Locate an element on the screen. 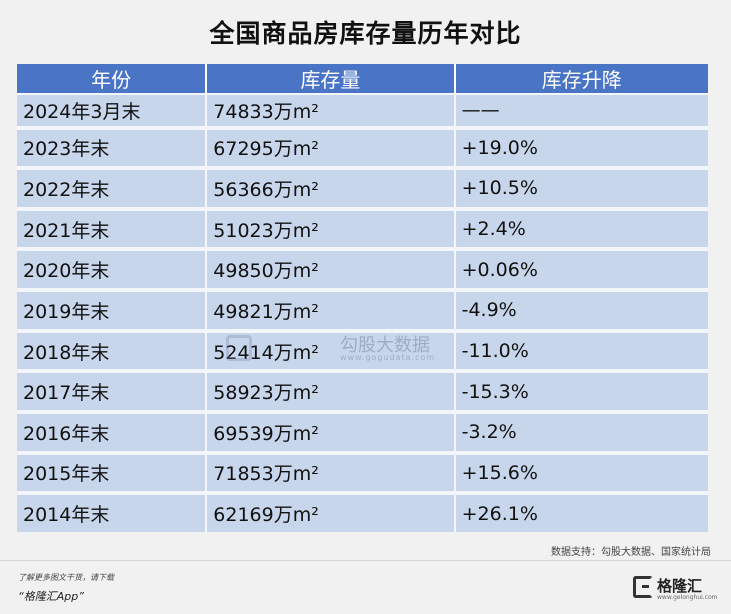  cell-year: 2023年末 is located at coordinates (112, 146).